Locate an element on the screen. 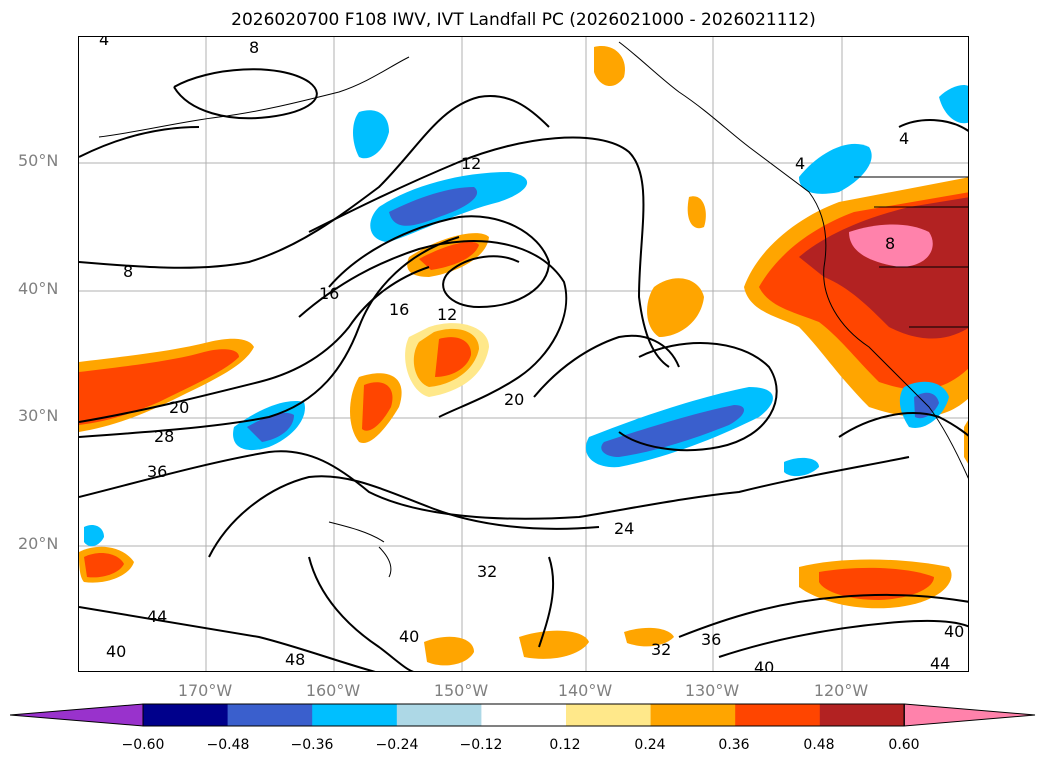  colorbar-tick-label: −0.36 is located at coordinates (312, 745).